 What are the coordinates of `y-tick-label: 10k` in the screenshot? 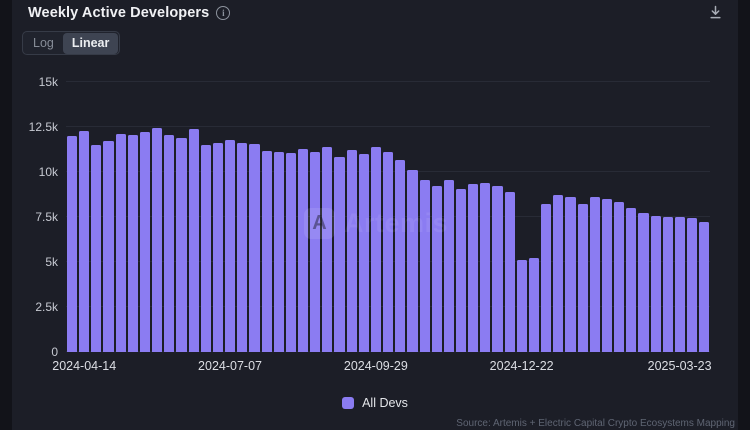 It's located at (48, 172).